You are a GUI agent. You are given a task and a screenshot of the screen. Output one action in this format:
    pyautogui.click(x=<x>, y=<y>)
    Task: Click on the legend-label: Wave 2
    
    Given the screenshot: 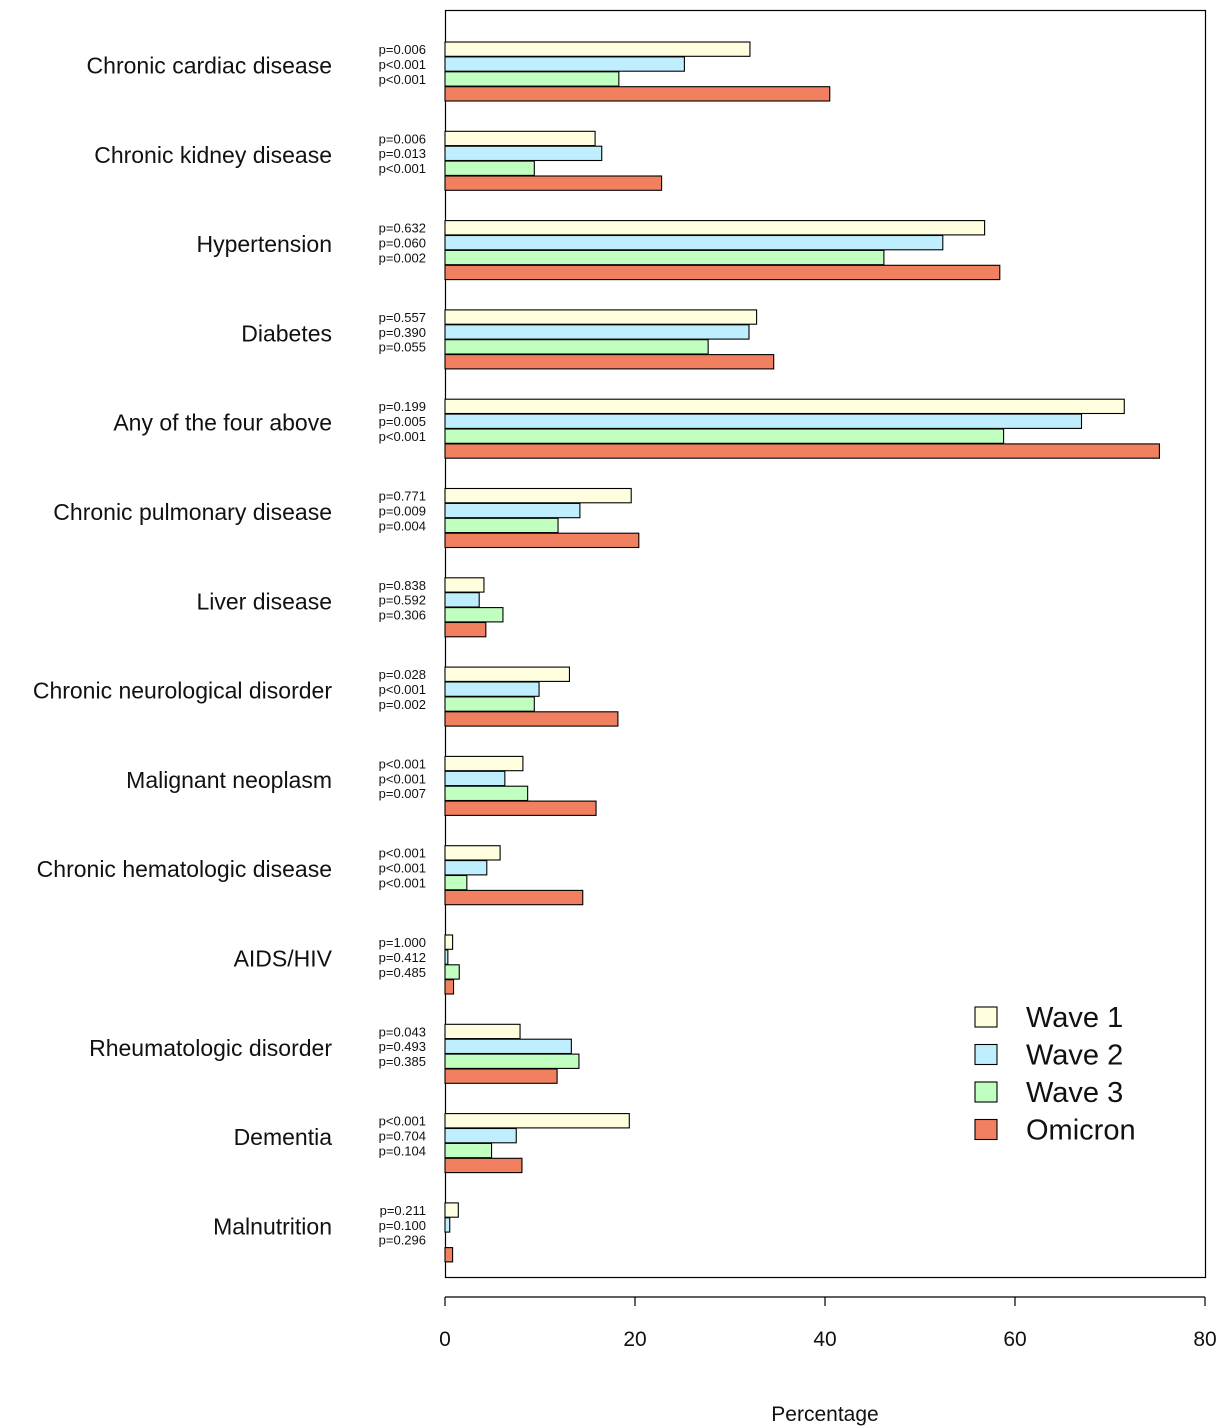 What is the action you would take?
    pyautogui.click(x=1074, y=1056)
    